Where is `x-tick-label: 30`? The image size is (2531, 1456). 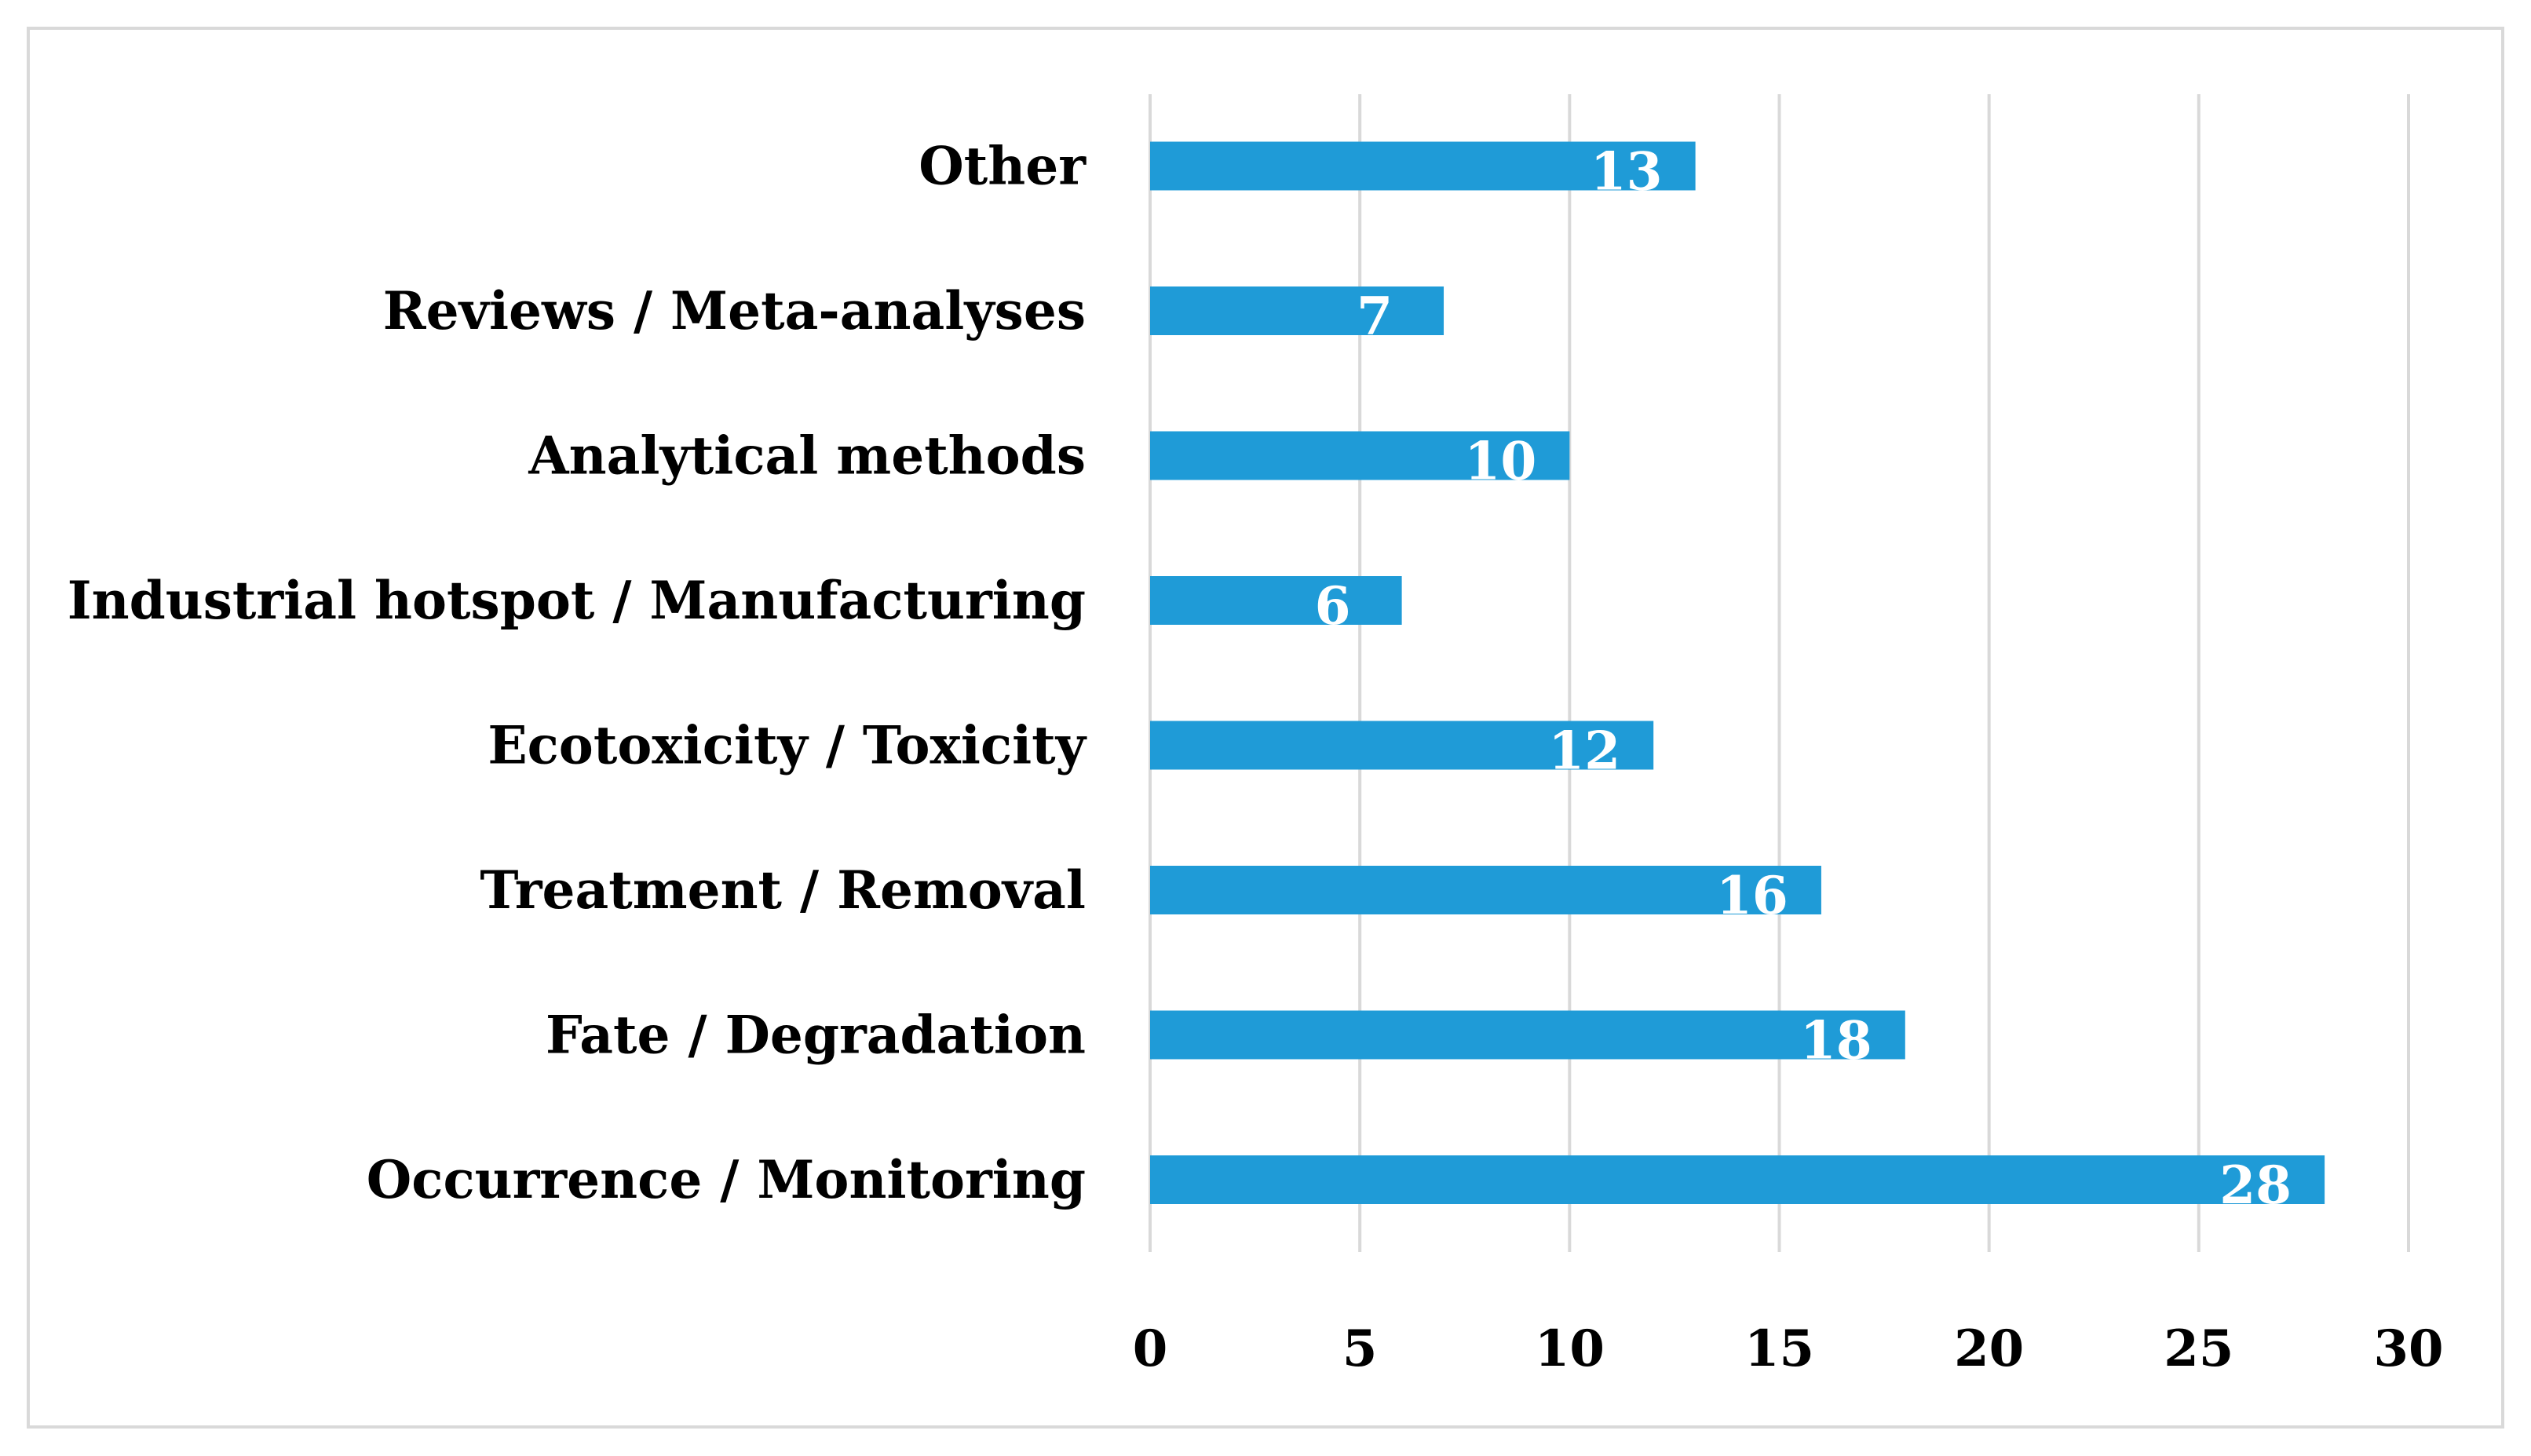
x-tick-label: 30 is located at coordinates (2408, 1348).